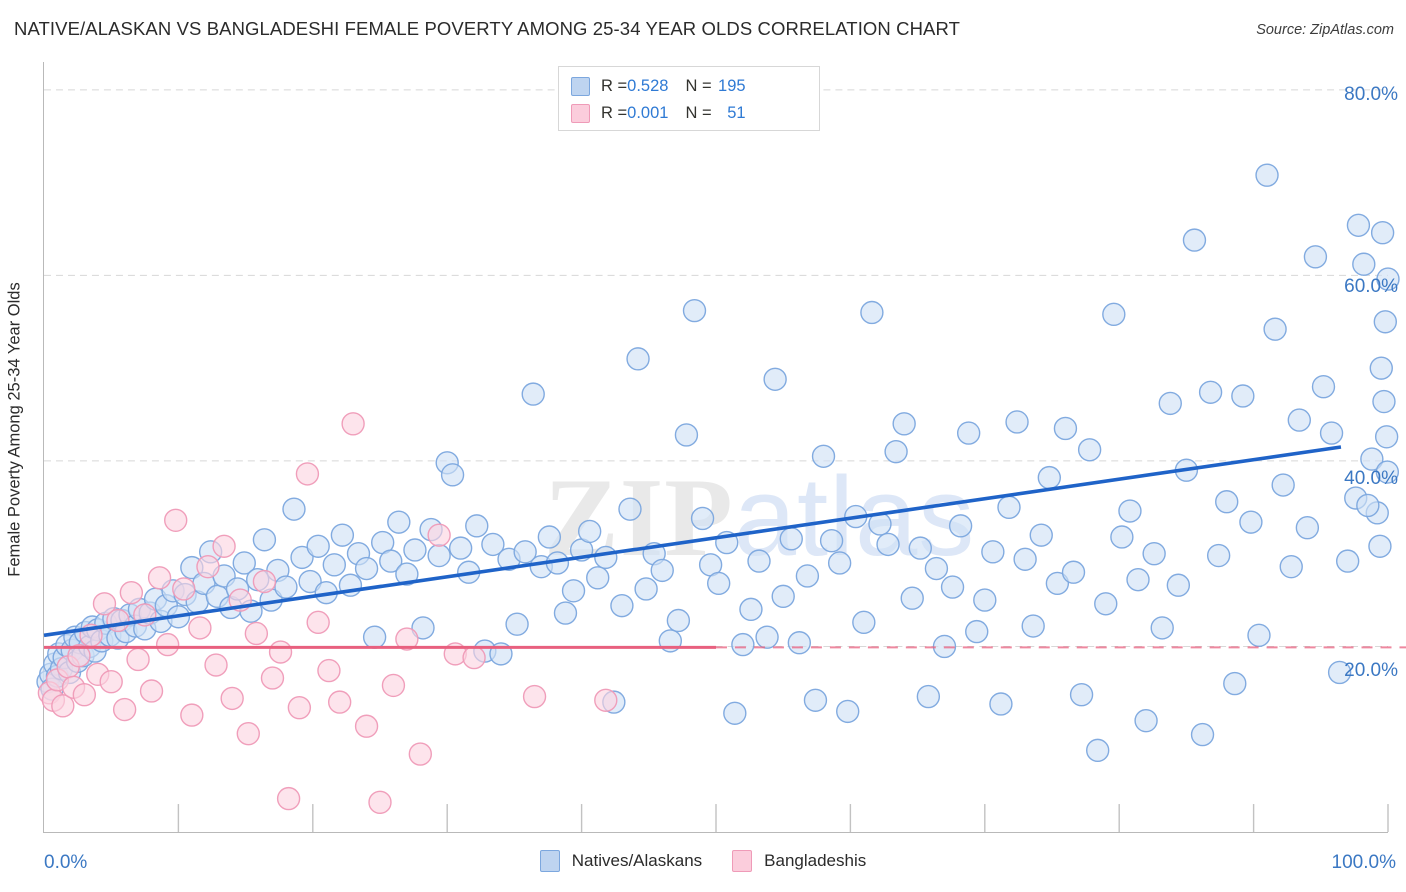 This screenshot has width=1406, height=892. I want to click on series-swatch-bangladeshis-icon, so click(742, 861).